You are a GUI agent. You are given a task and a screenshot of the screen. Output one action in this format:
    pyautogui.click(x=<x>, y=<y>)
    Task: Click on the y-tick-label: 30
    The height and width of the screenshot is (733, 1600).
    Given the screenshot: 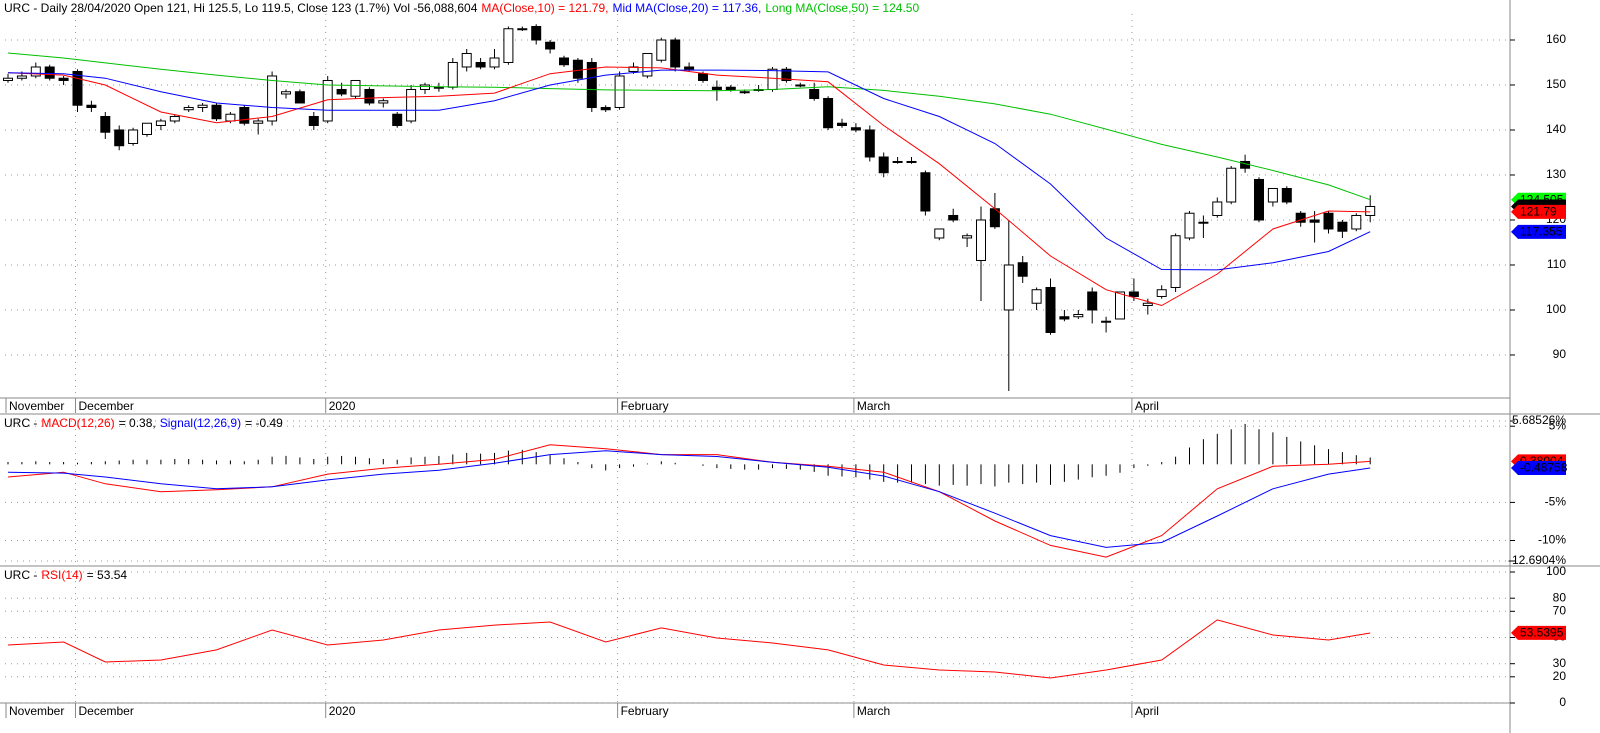 What is the action you would take?
    pyautogui.click(x=1560, y=663)
    